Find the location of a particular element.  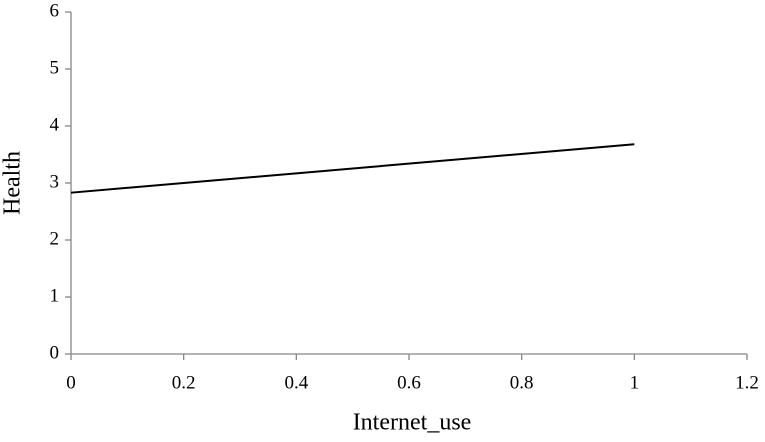

y-tick-label: 5 is located at coordinates (55, 67).